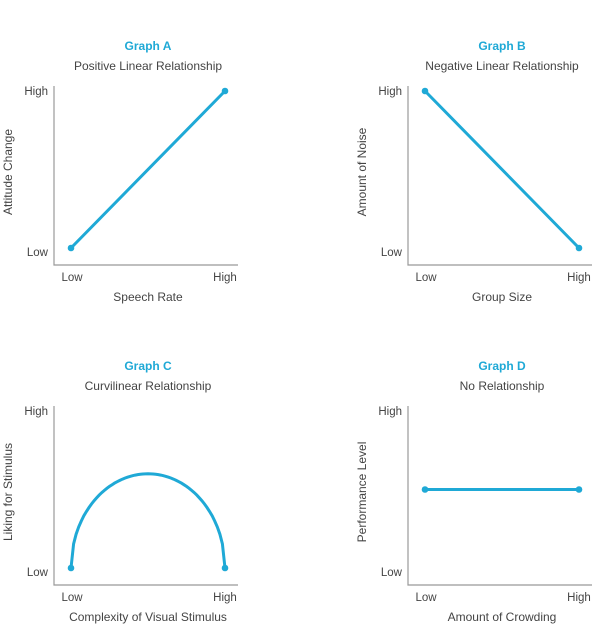 Image resolution: width=614 pixels, height=630 pixels. I want to click on y-axis-label: Attitude Change, so click(8, 172).